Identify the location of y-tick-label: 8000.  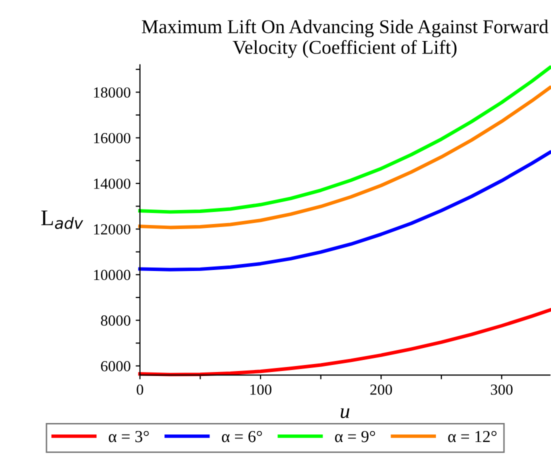
(115, 320).